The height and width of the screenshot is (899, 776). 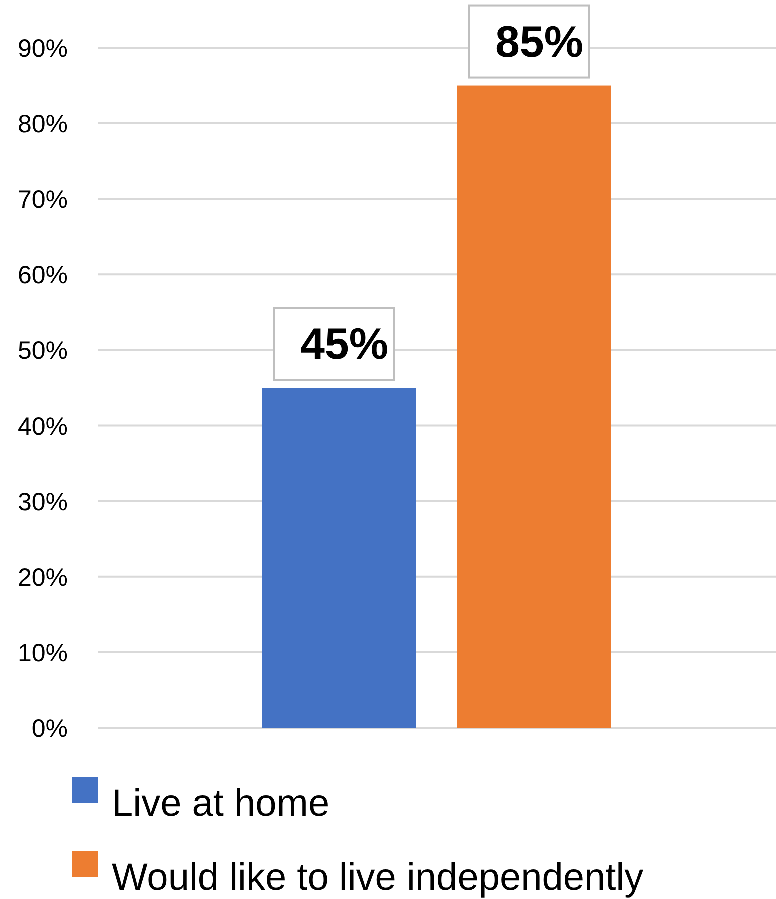 I want to click on y-tick-label: 70%, so click(x=43, y=200).